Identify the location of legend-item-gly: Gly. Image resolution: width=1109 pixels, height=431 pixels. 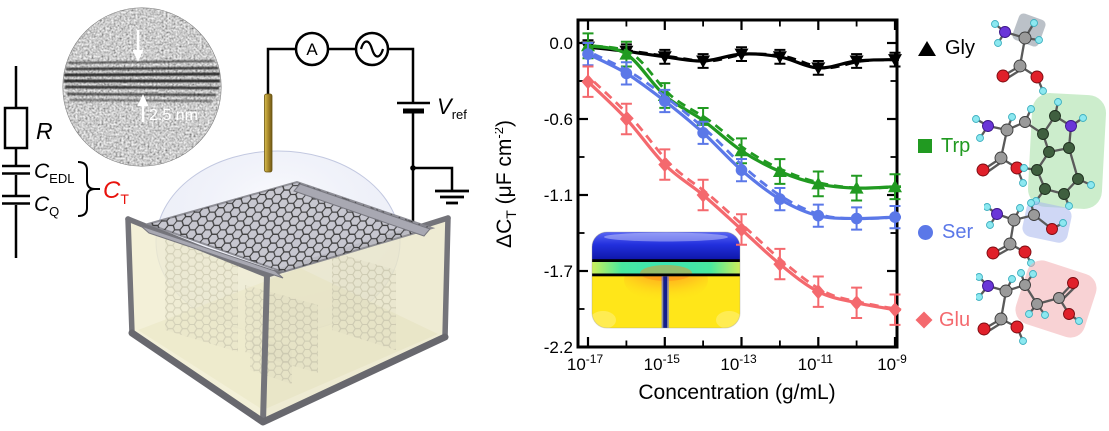
(946, 48).